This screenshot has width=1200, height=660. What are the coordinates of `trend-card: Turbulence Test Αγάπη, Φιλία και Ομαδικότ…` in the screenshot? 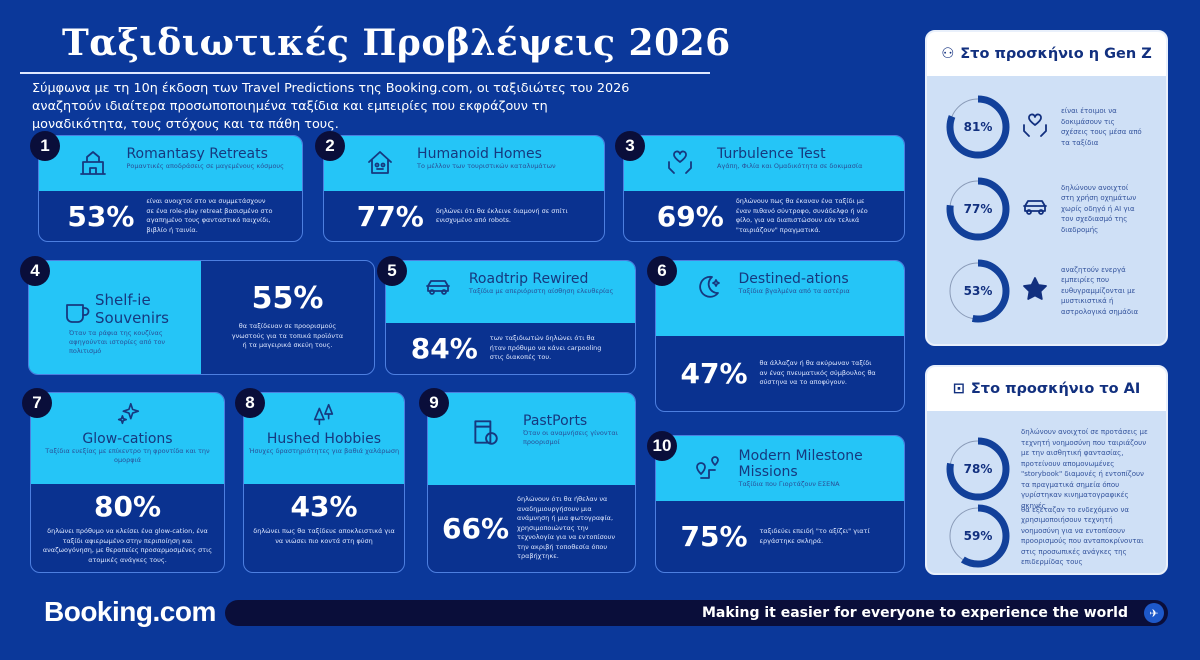 It's located at (764, 188).